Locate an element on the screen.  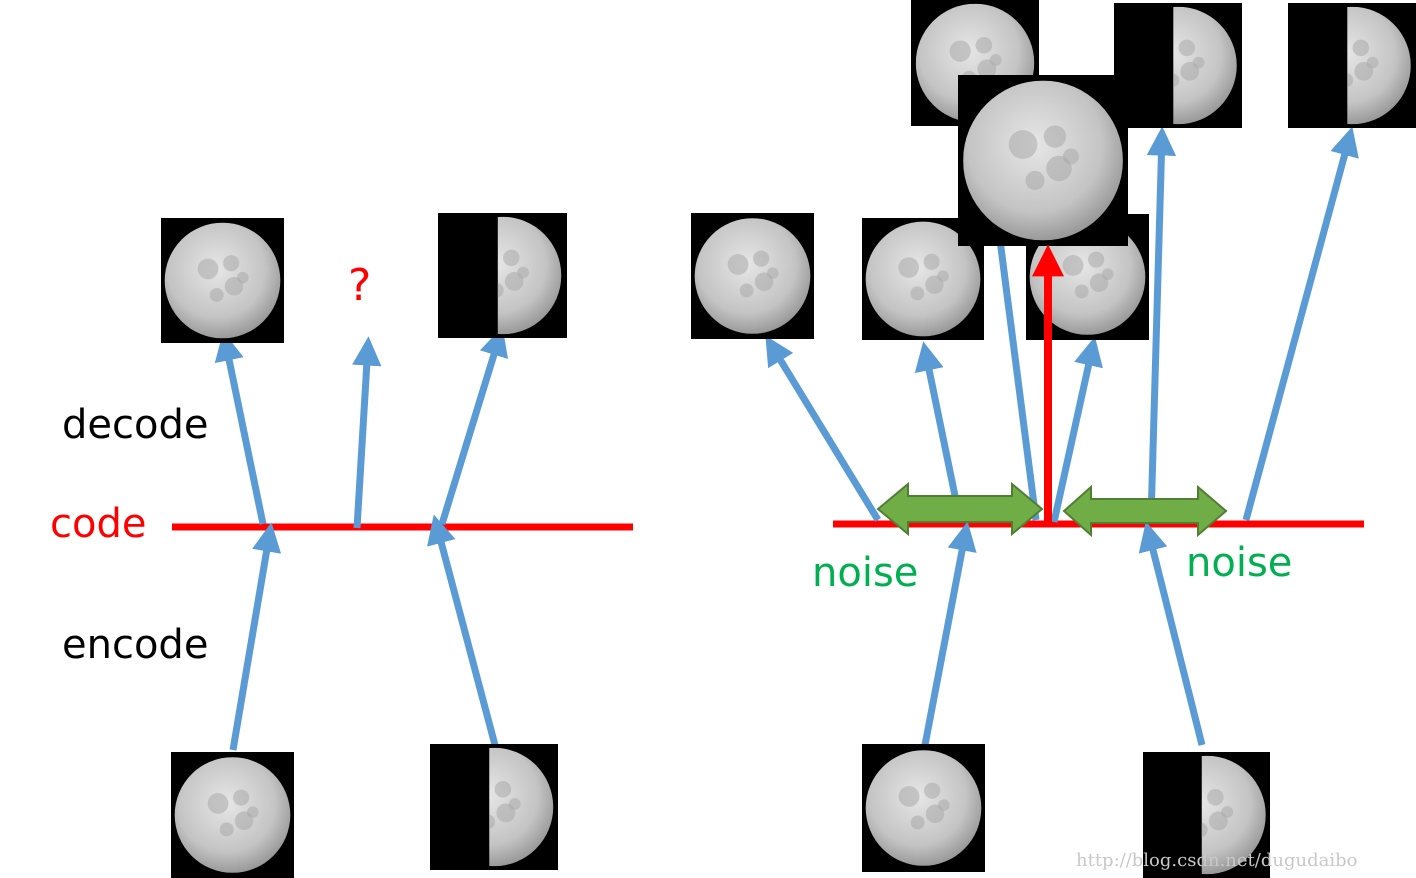
label-code: code is located at coordinates (98, 524).